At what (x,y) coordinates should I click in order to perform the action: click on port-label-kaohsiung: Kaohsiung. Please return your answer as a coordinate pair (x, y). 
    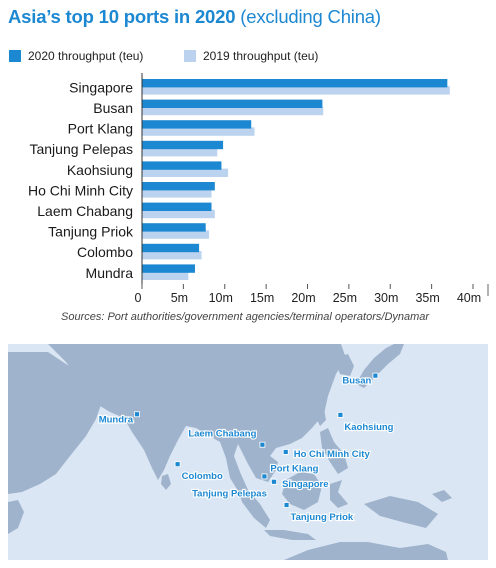
    Looking at the image, I should click on (368, 427).